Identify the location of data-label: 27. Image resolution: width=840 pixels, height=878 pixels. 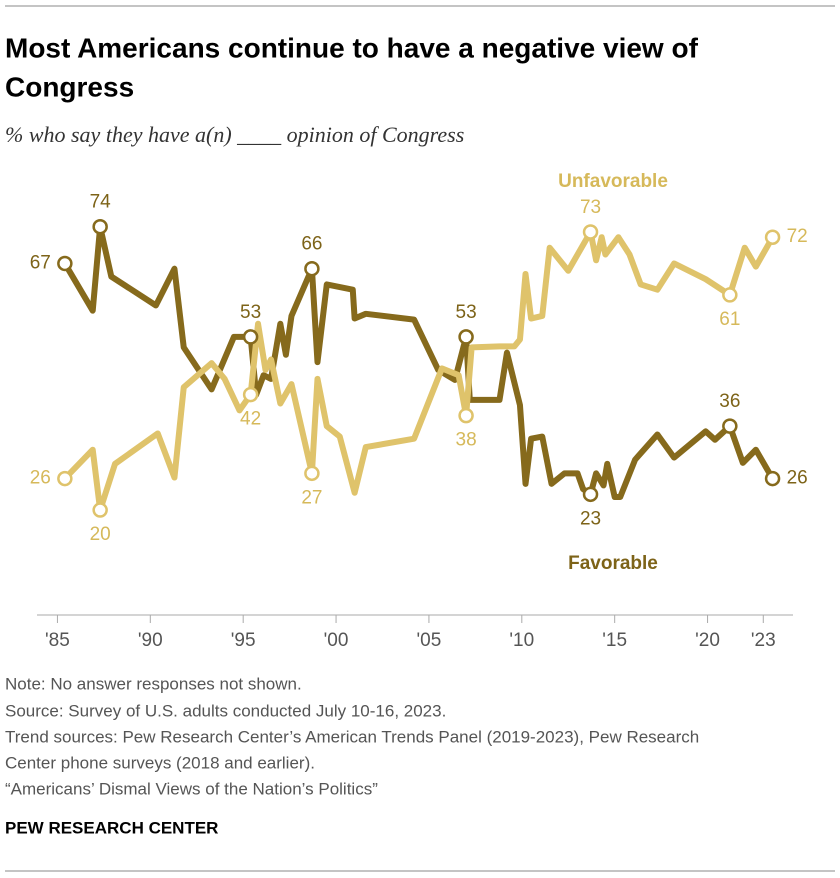
(311, 497).